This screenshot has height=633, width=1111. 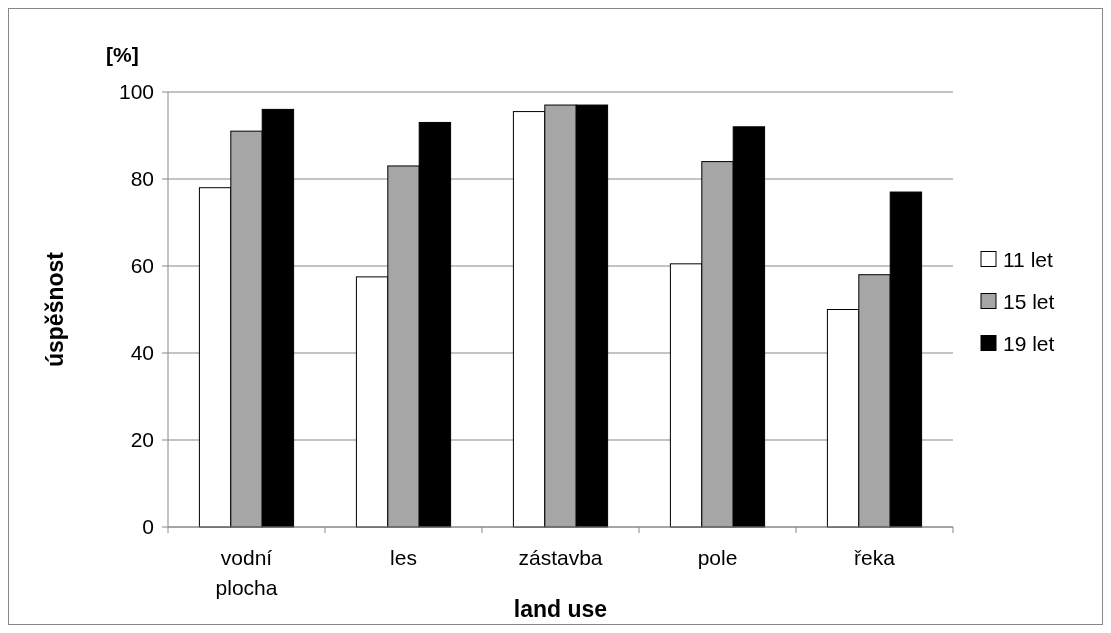 I want to click on x-tick-label: zástavba, so click(x=560, y=557).